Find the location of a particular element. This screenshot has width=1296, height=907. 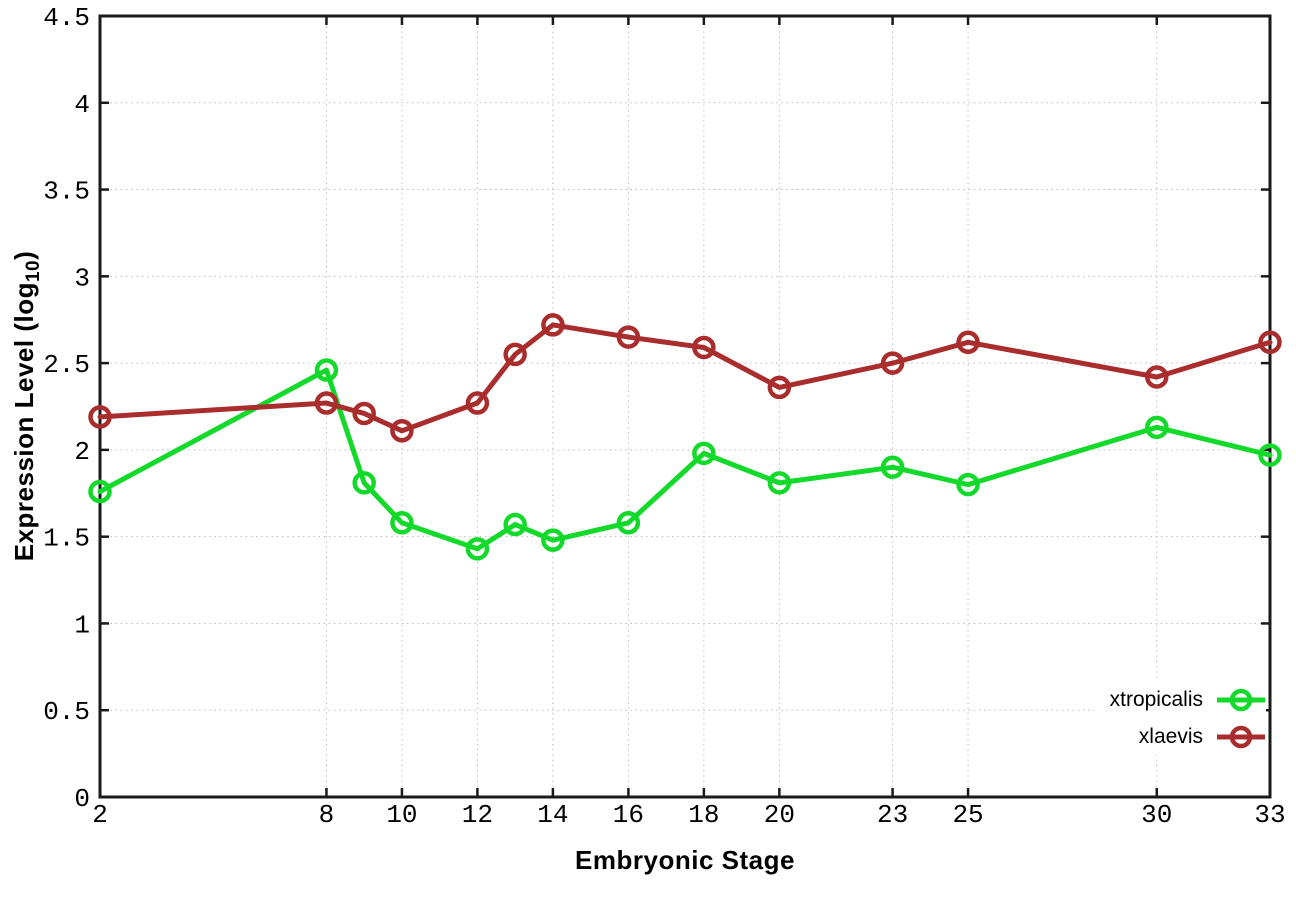

legend-entry-xtropicalis: xtropicalis is located at coordinates (1179, 699).